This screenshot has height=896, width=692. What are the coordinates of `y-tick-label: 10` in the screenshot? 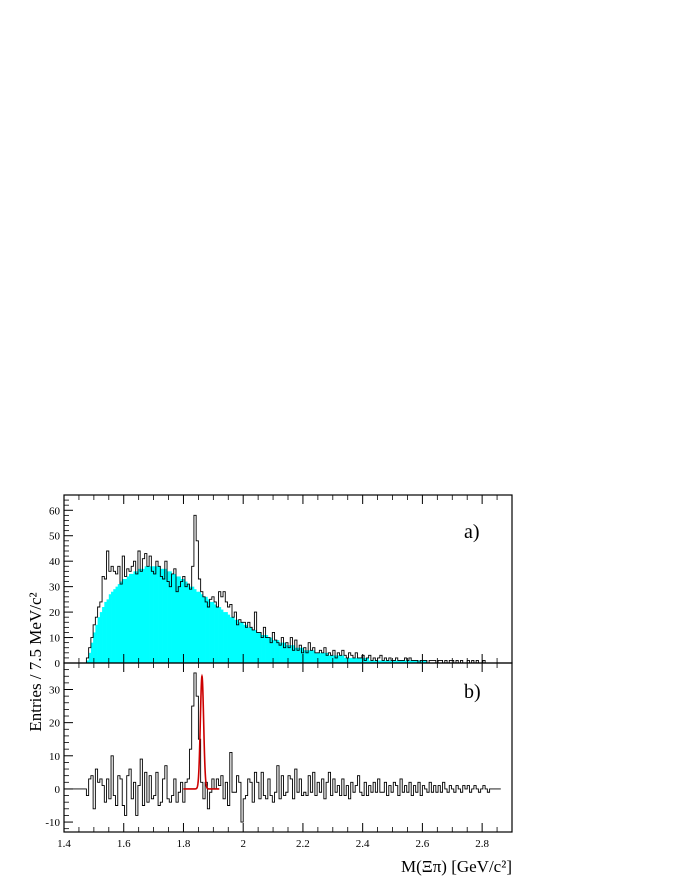 It's located at (55, 639).